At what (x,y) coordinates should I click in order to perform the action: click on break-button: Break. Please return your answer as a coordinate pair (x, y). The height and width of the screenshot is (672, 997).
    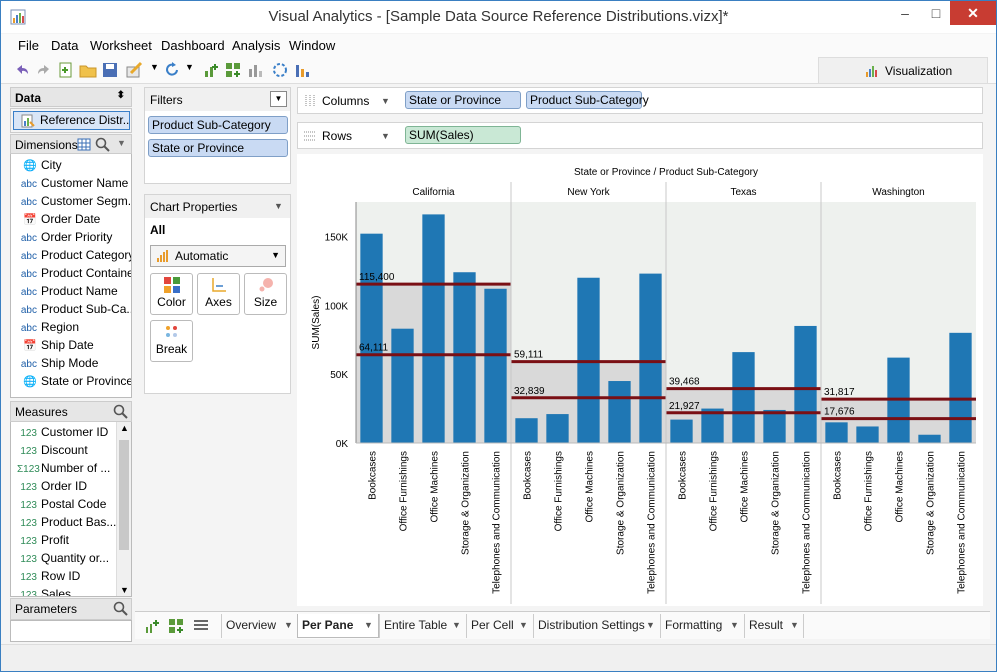
    Looking at the image, I should click on (171, 341).